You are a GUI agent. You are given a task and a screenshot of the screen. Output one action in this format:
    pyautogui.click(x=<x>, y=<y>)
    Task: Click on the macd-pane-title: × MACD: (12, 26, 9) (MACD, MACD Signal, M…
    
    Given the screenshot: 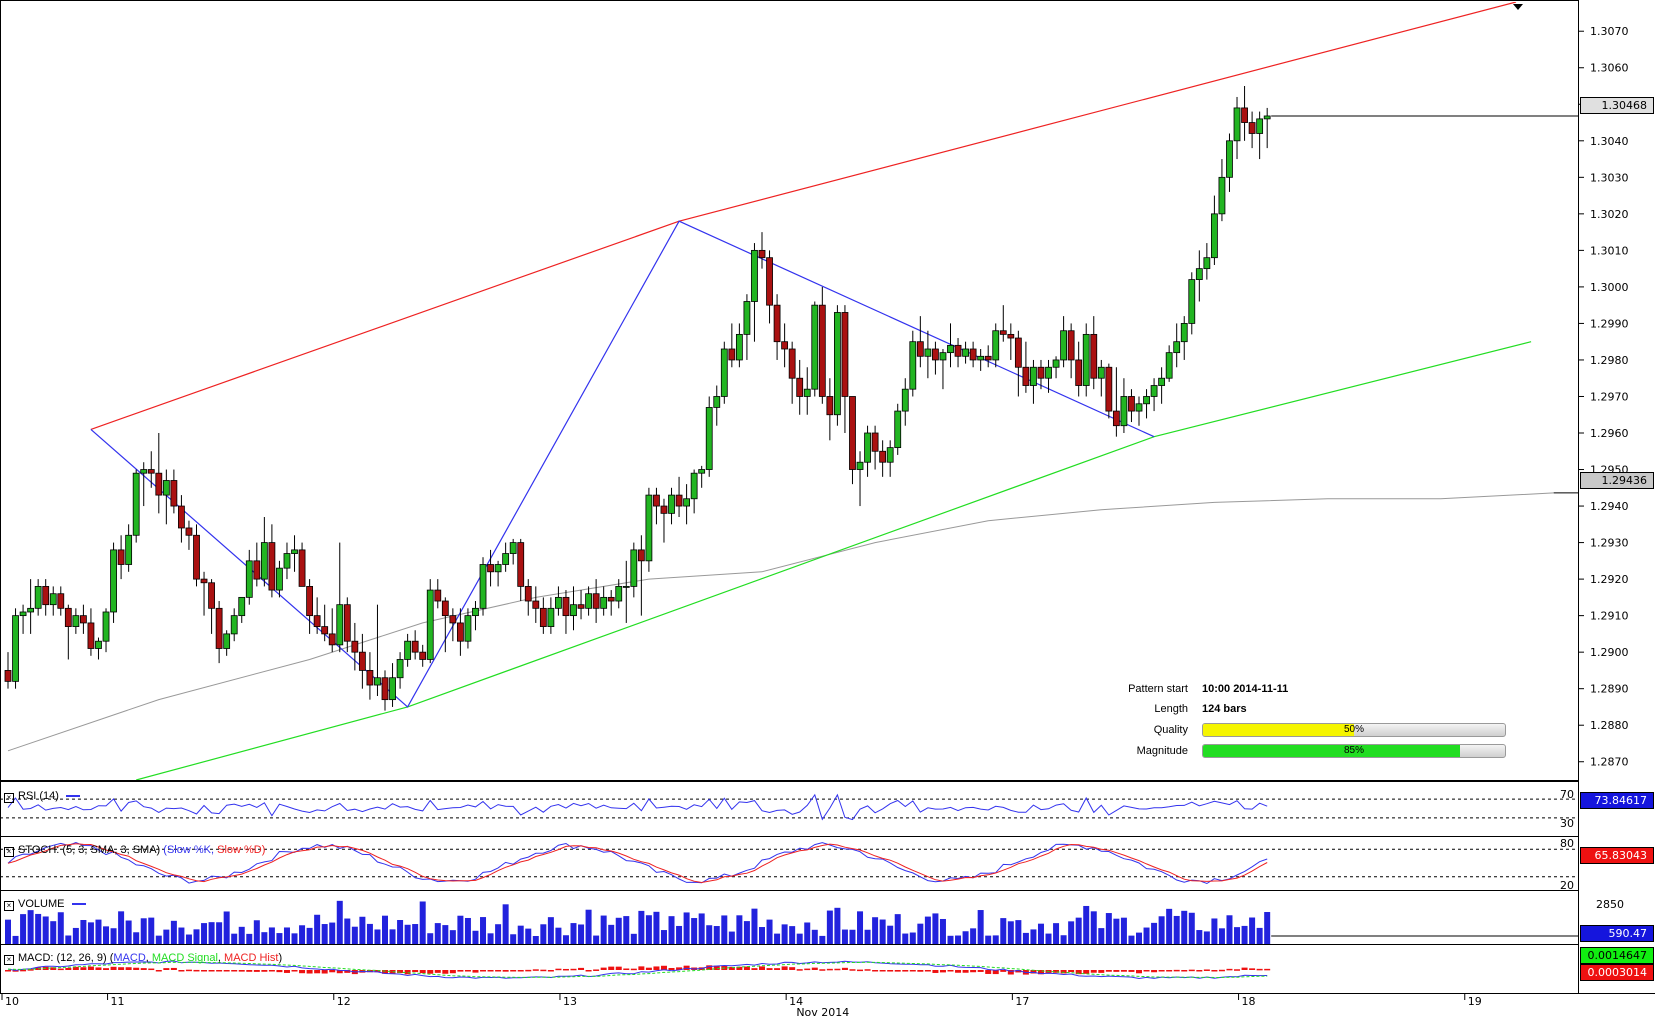 What is the action you would take?
    pyautogui.click(x=143, y=958)
    